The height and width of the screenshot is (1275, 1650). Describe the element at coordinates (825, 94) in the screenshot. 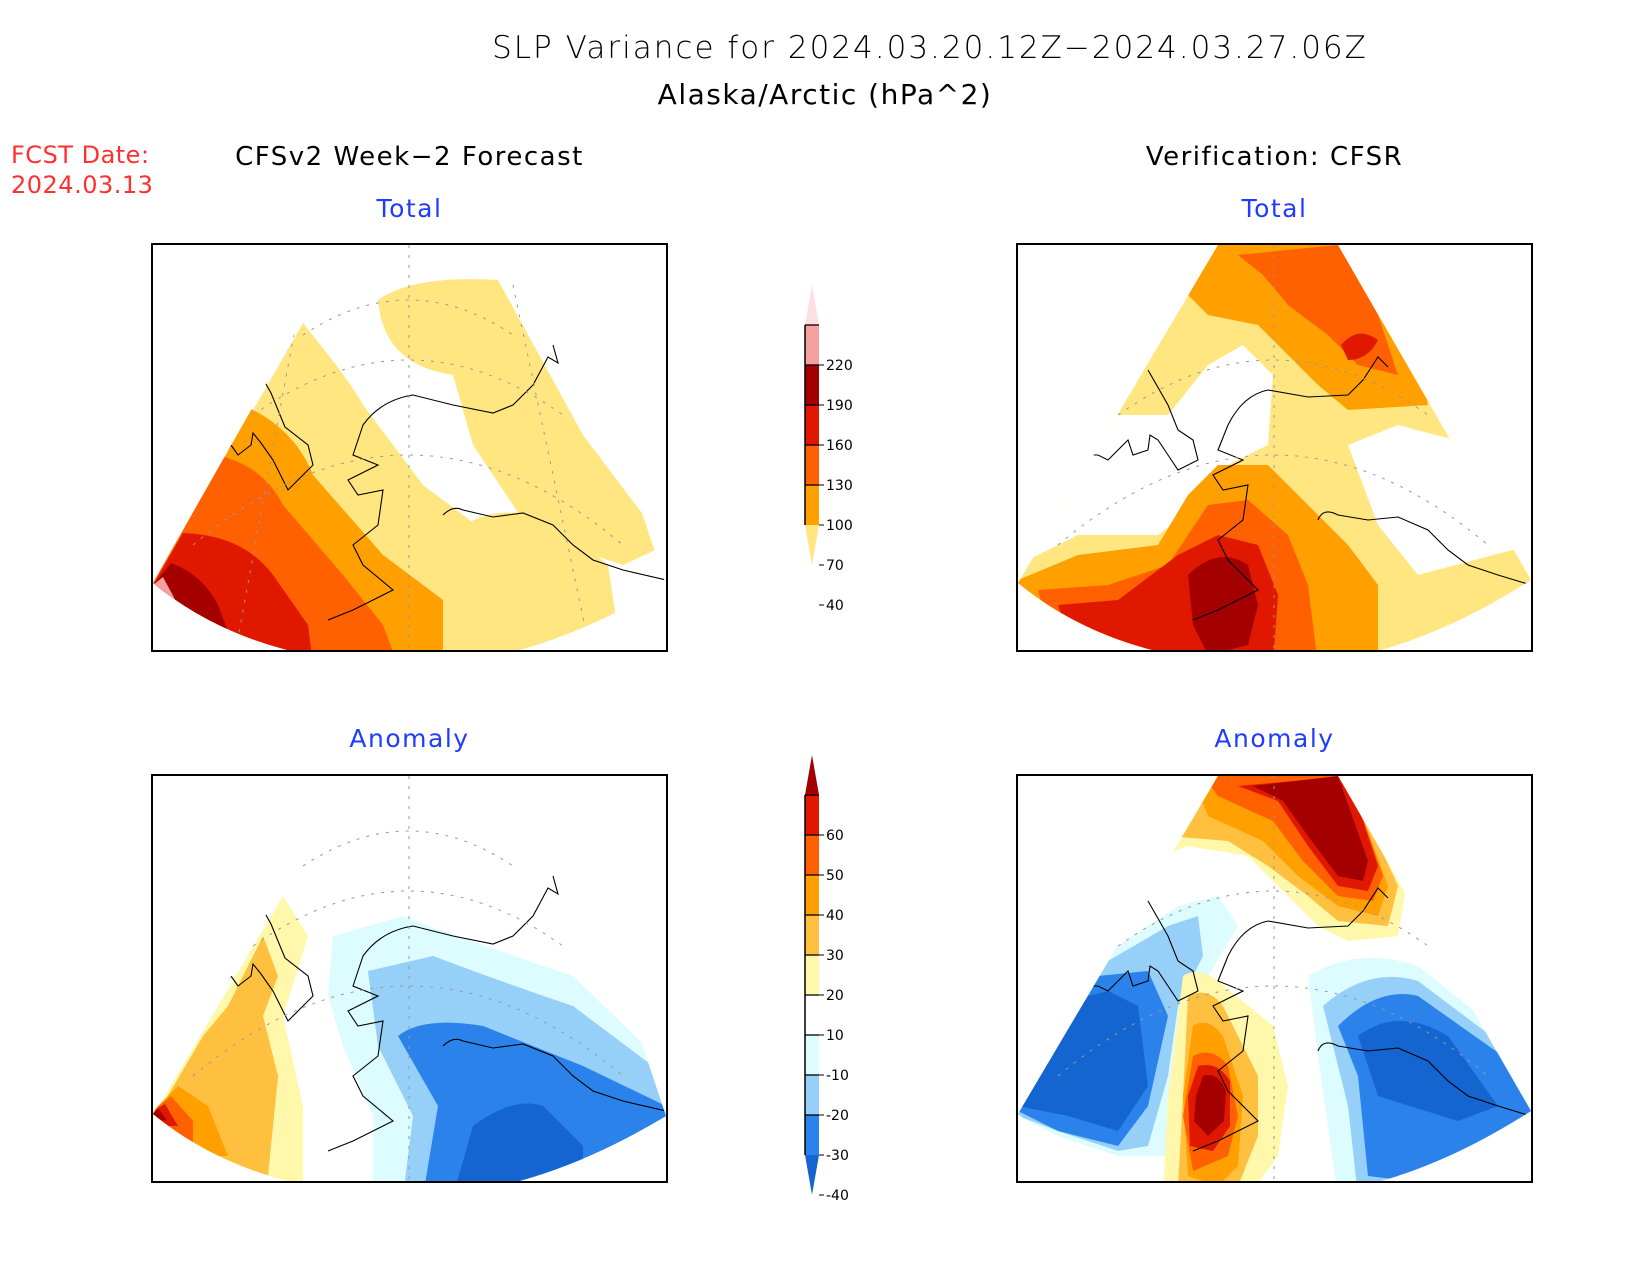

I see `chart-subtitle: Alaska/Arctic (hPa^2)` at that location.